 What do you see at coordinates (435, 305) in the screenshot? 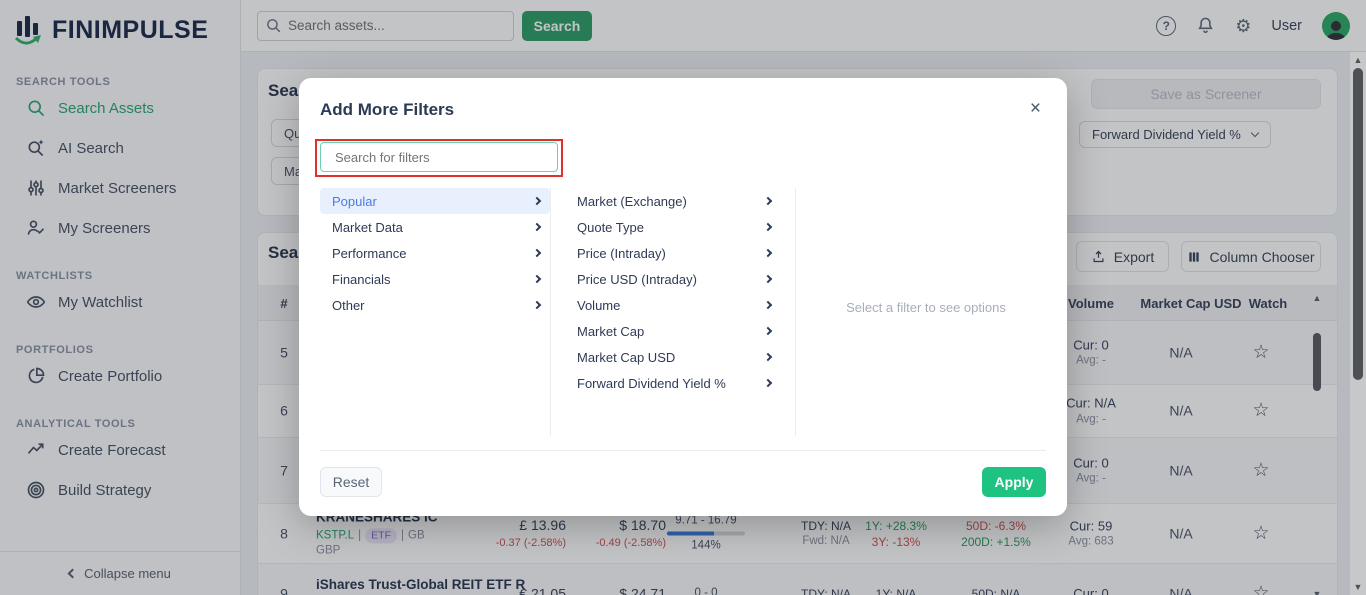
I see `category-other: Other` at bounding box center [435, 305].